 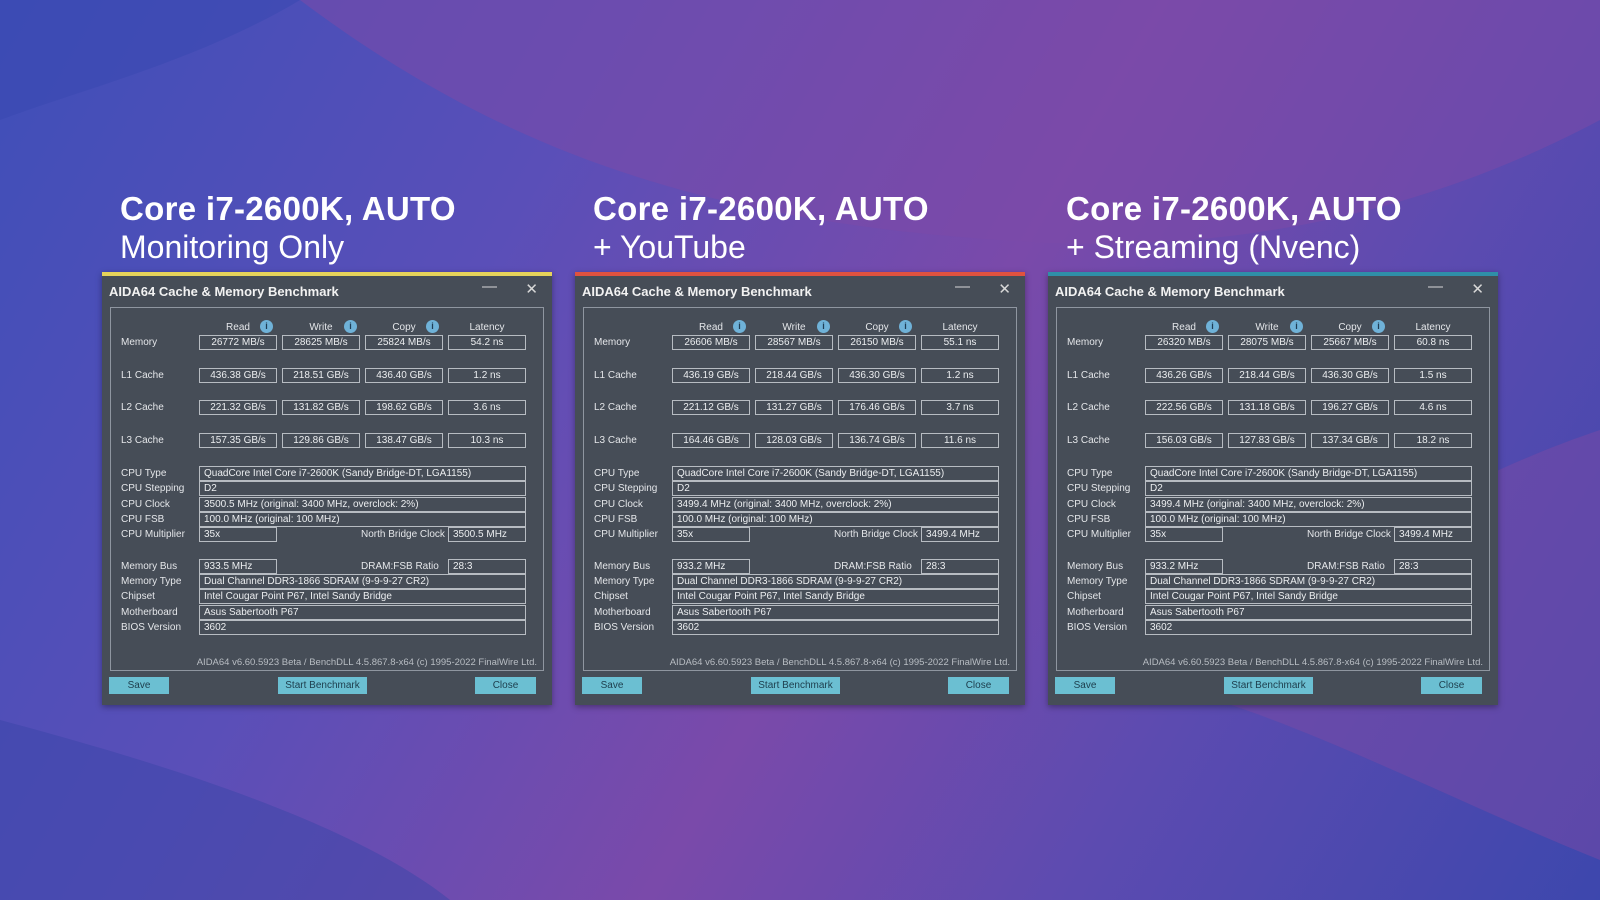 What do you see at coordinates (1267, 440) in the screenshot?
I see `l3-write: 127.83 GB/s` at bounding box center [1267, 440].